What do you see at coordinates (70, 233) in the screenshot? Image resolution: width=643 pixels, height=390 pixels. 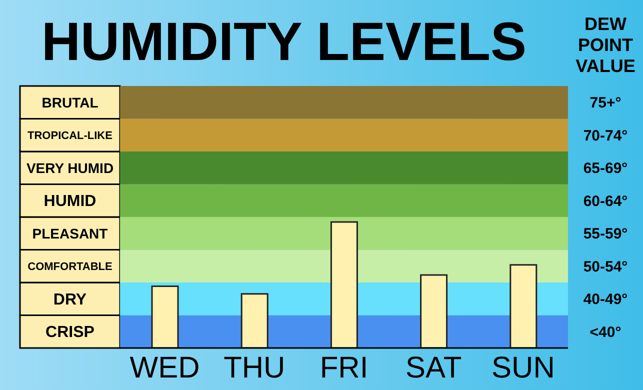 I see `band-label: PLEASANT` at bounding box center [70, 233].